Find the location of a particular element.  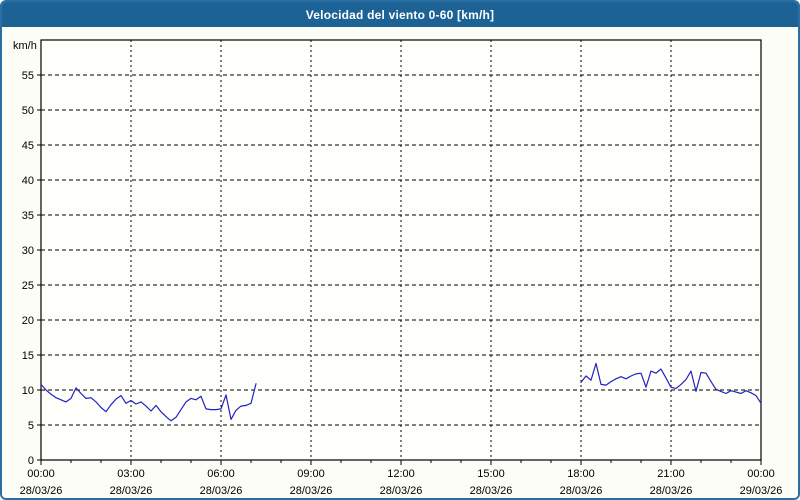

svg-text: 45 is located at coordinates (28, 146).